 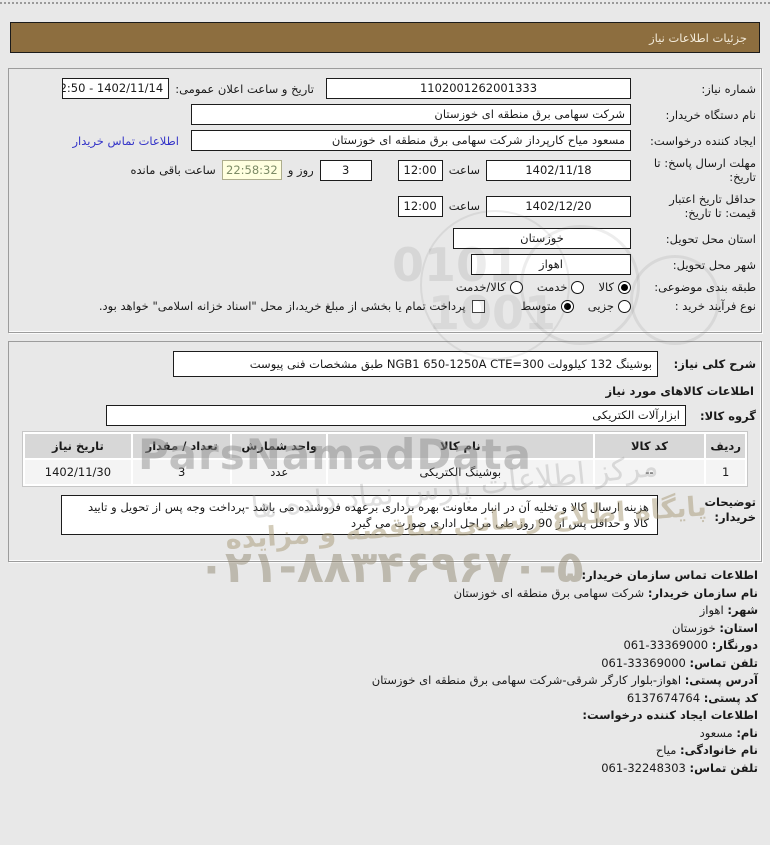 I want to click on line-label: تلفن تماس:, so click(x=723, y=662).